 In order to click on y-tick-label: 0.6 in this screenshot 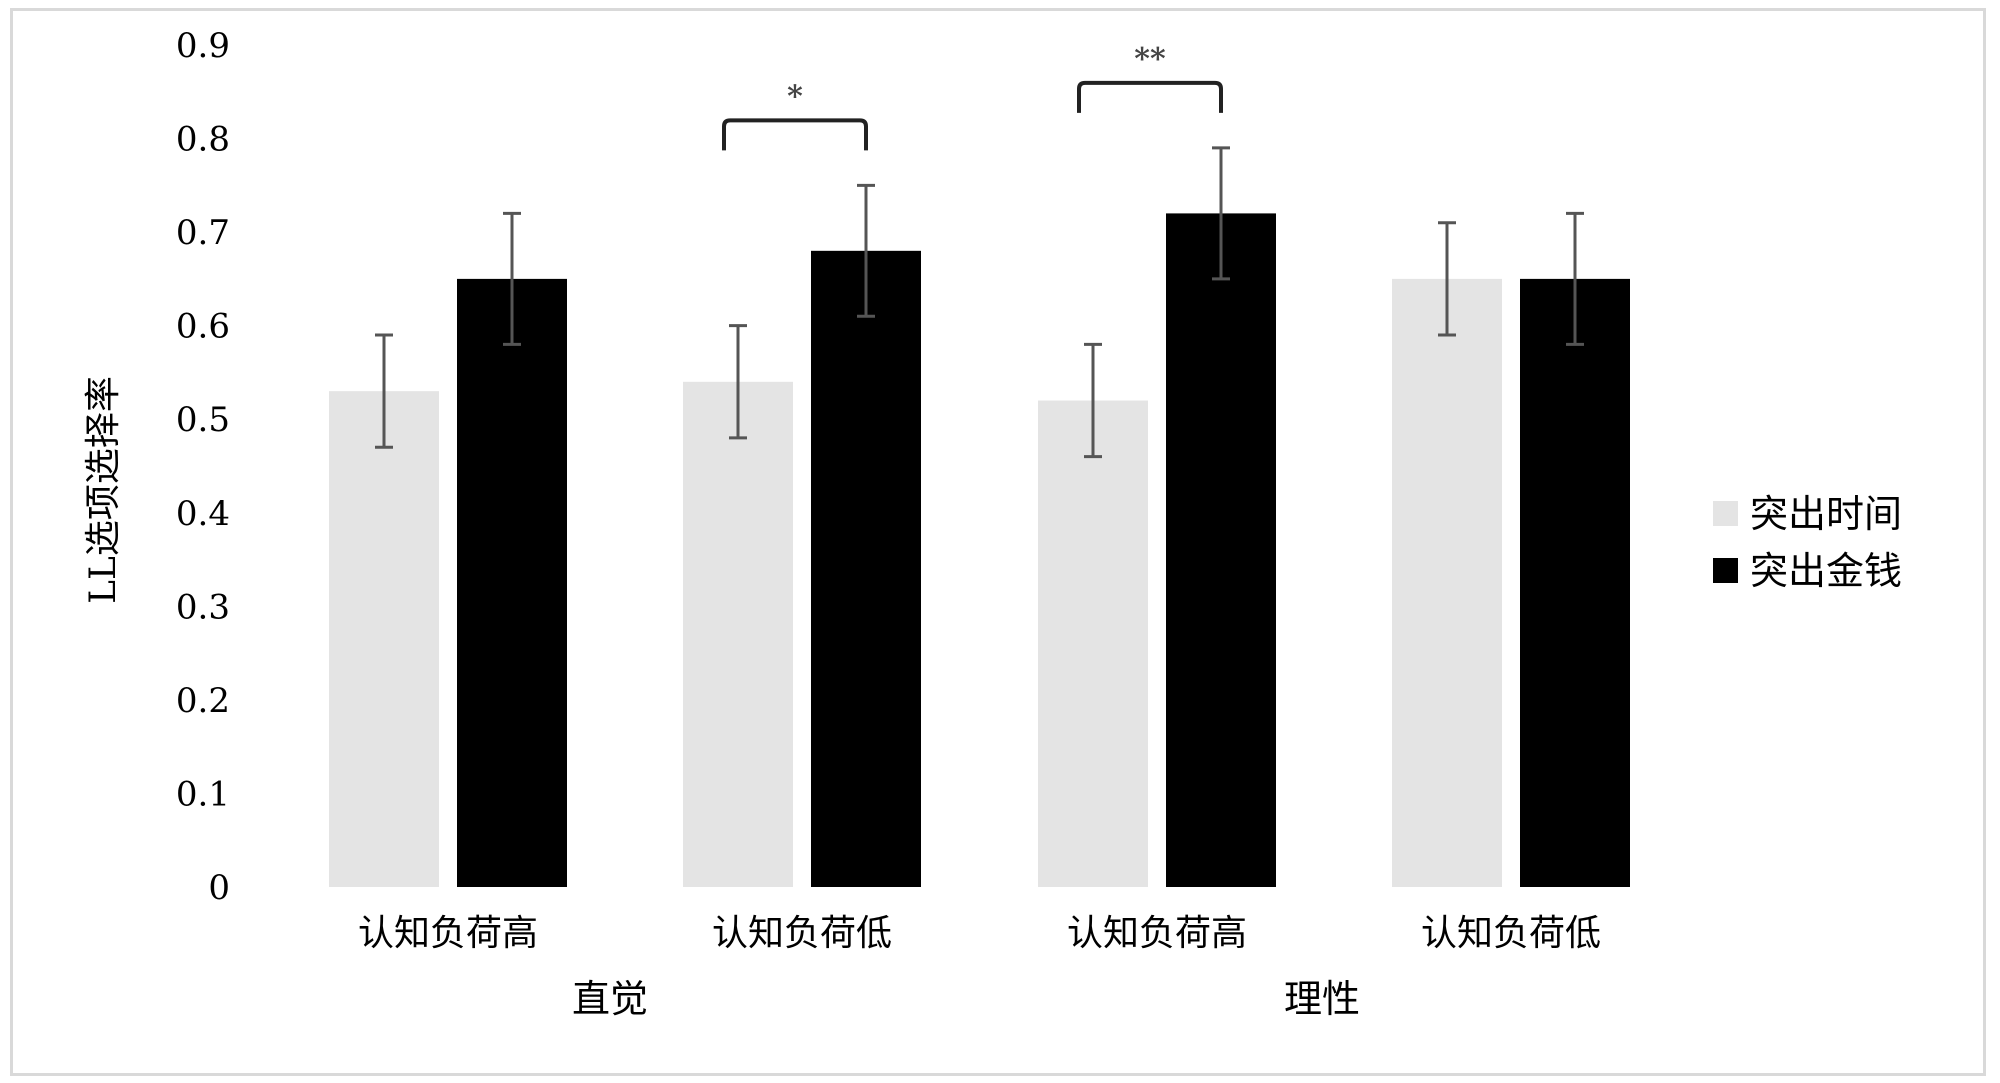, I will do `click(203, 327)`.